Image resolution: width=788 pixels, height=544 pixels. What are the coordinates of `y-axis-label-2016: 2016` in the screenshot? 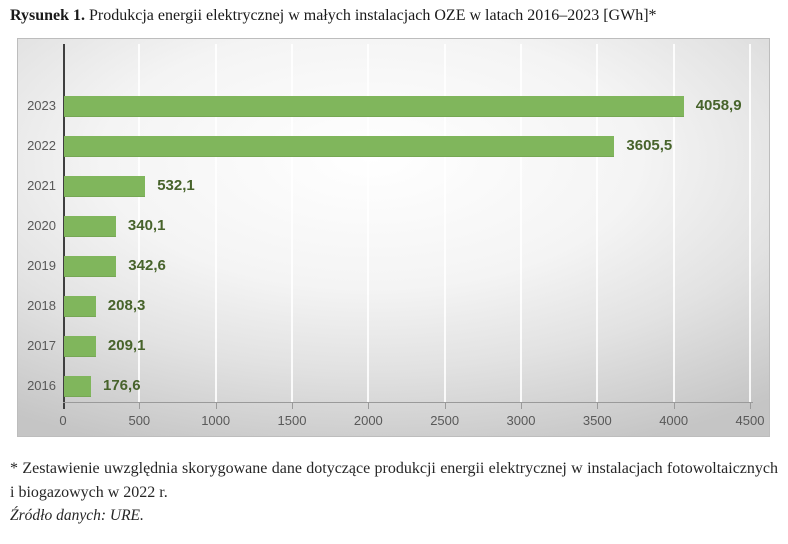 It's located at (41, 385).